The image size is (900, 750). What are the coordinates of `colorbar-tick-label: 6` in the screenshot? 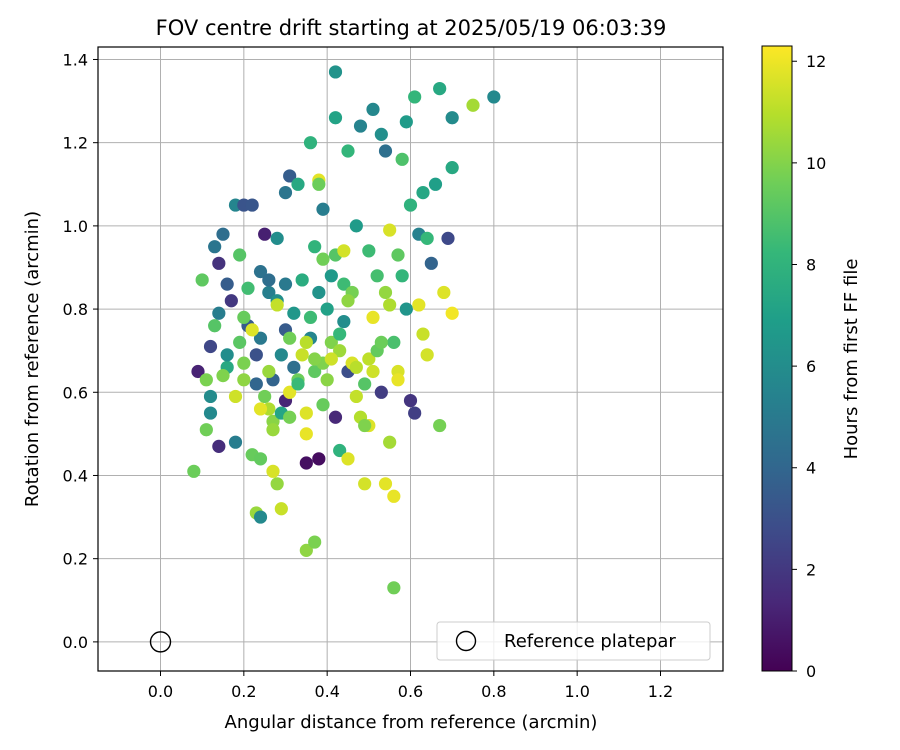 It's located at (811, 366).